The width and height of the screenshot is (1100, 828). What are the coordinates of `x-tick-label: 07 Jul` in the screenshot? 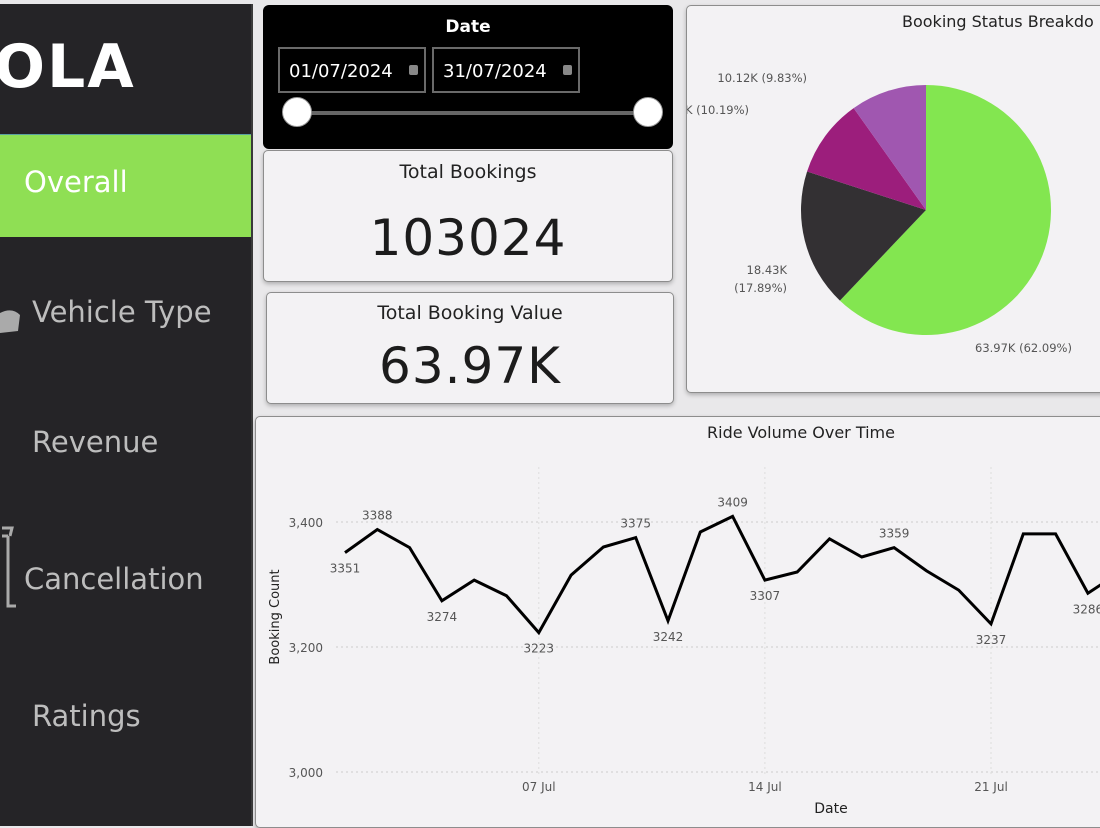 It's located at (539, 787).